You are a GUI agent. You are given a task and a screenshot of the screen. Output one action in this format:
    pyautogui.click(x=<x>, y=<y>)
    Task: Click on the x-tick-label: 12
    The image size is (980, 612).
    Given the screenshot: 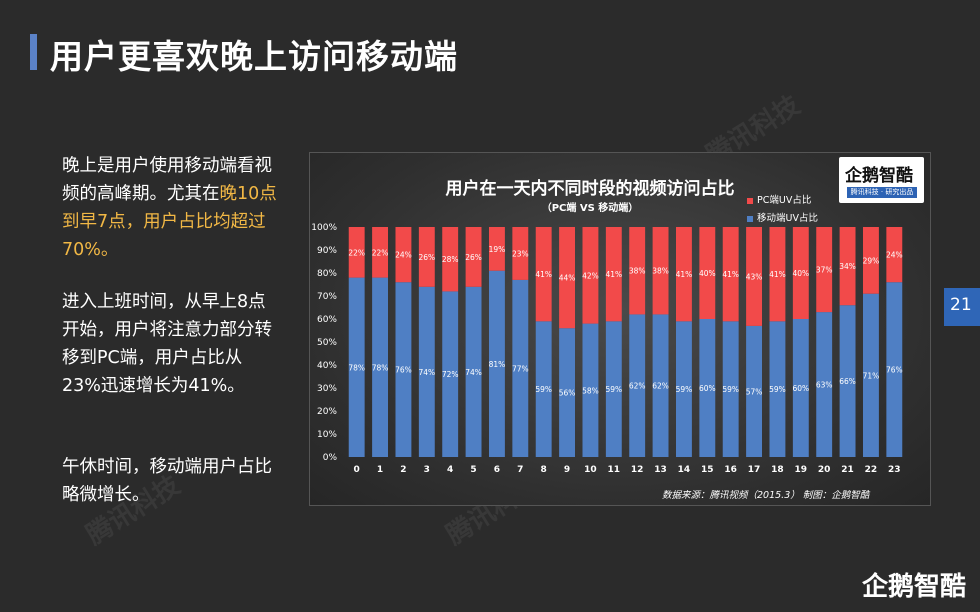 What is the action you would take?
    pyautogui.click(x=637, y=470)
    